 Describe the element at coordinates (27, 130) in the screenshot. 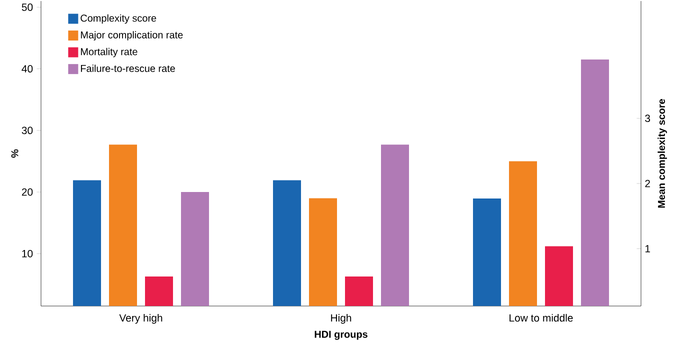

I see `y-tick-label: 30` at that location.